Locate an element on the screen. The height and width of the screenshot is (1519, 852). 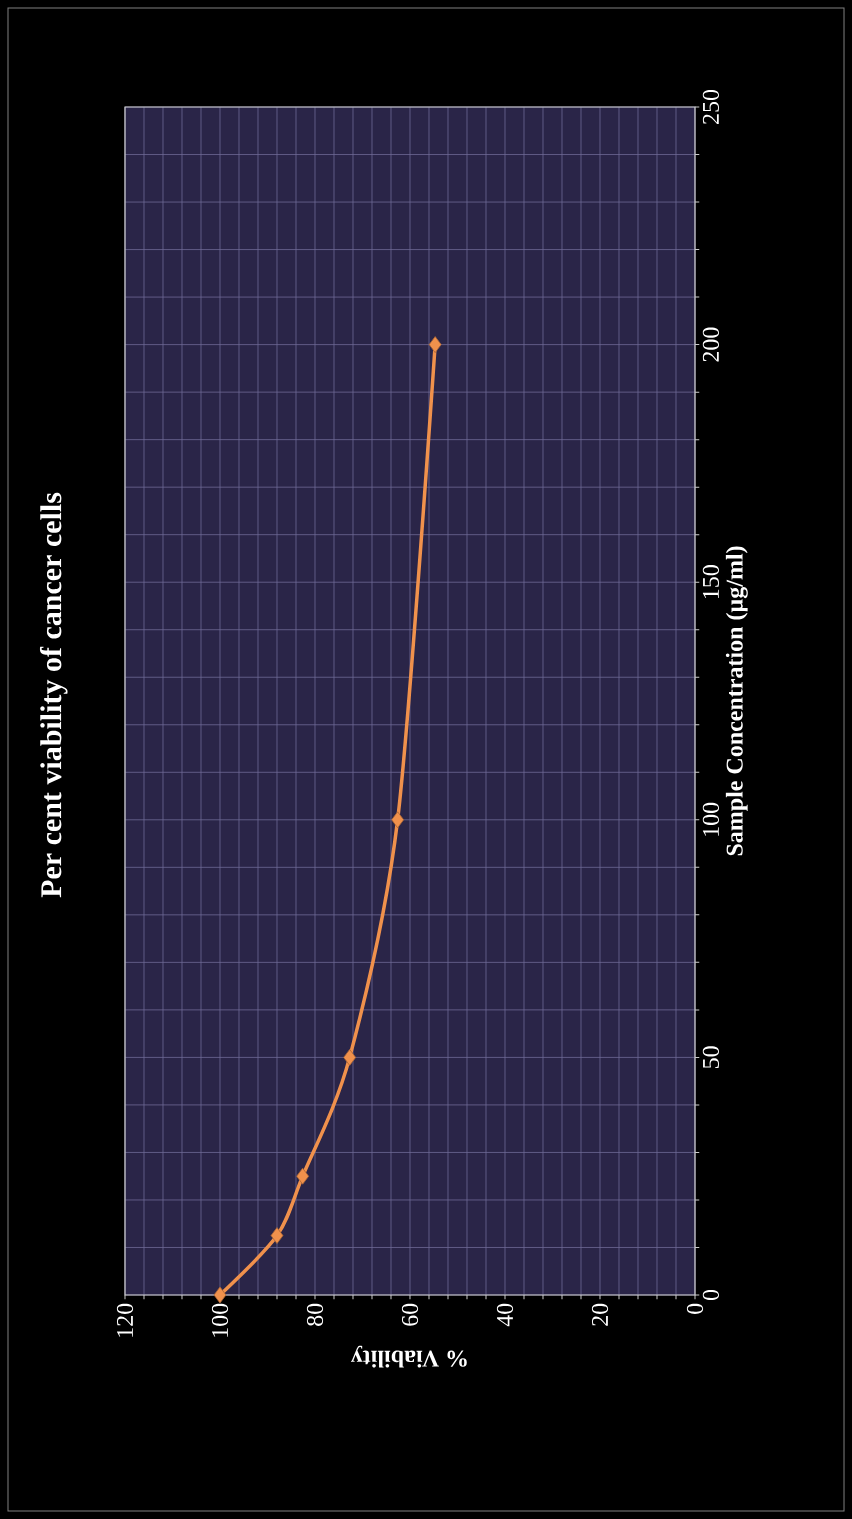
y-tick-label: 250 is located at coordinates (710, 106).